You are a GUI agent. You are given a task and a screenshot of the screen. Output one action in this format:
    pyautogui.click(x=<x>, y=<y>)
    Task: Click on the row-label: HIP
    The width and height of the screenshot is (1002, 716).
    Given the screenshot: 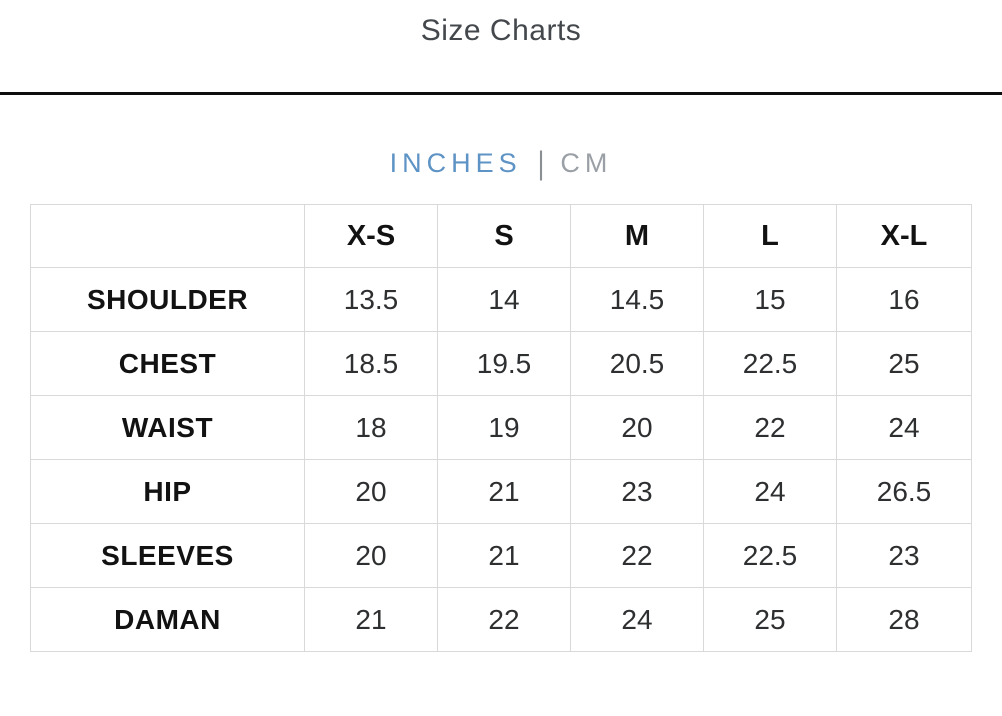 What is the action you would take?
    pyautogui.click(x=167, y=491)
    